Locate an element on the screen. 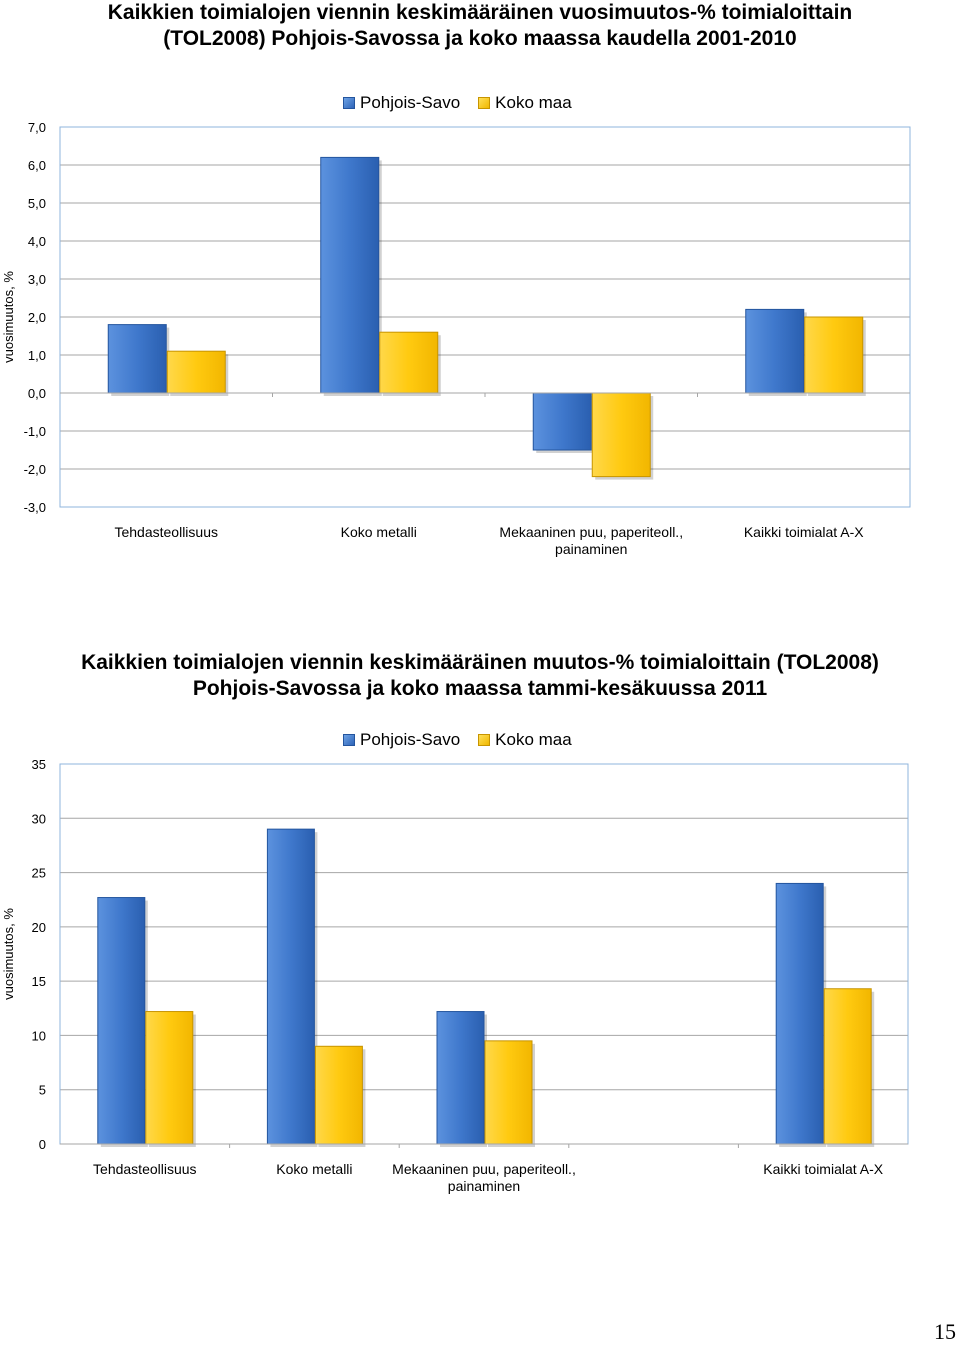 The width and height of the screenshot is (960, 1349). y-tick-label: 20 is located at coordinates (39, 927).